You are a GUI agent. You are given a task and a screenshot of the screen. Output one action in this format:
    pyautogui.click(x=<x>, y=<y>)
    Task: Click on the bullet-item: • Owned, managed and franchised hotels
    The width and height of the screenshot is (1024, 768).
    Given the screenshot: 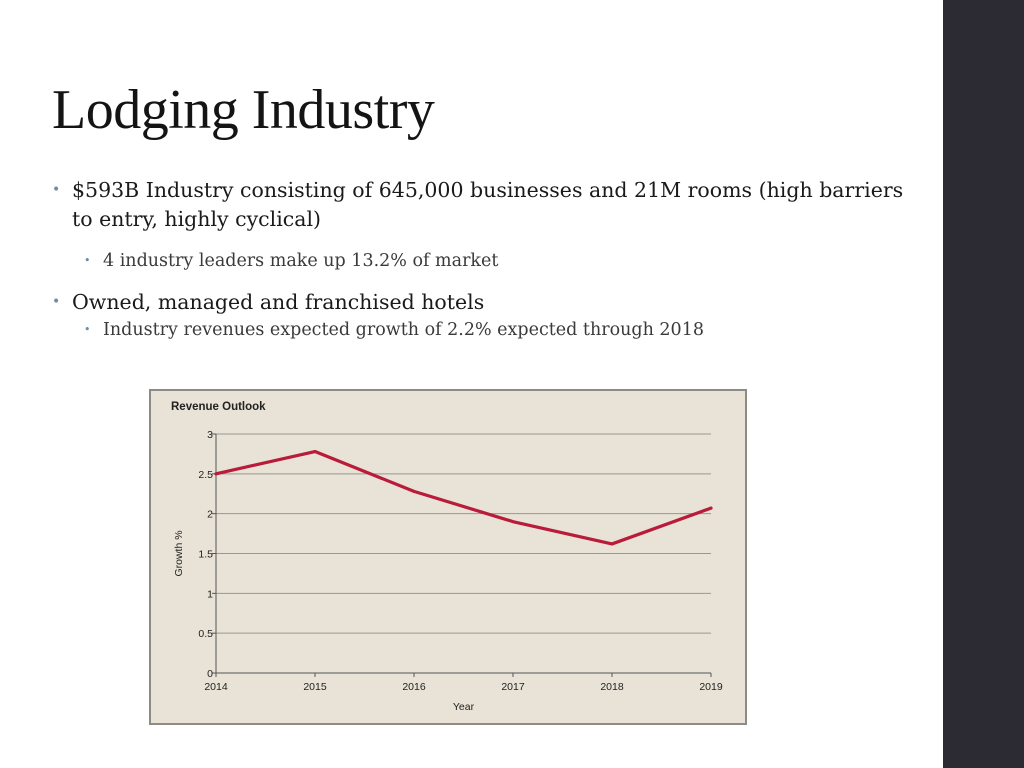 What is the action you would take?
    pyautogui.click(x=482, y=302)
    